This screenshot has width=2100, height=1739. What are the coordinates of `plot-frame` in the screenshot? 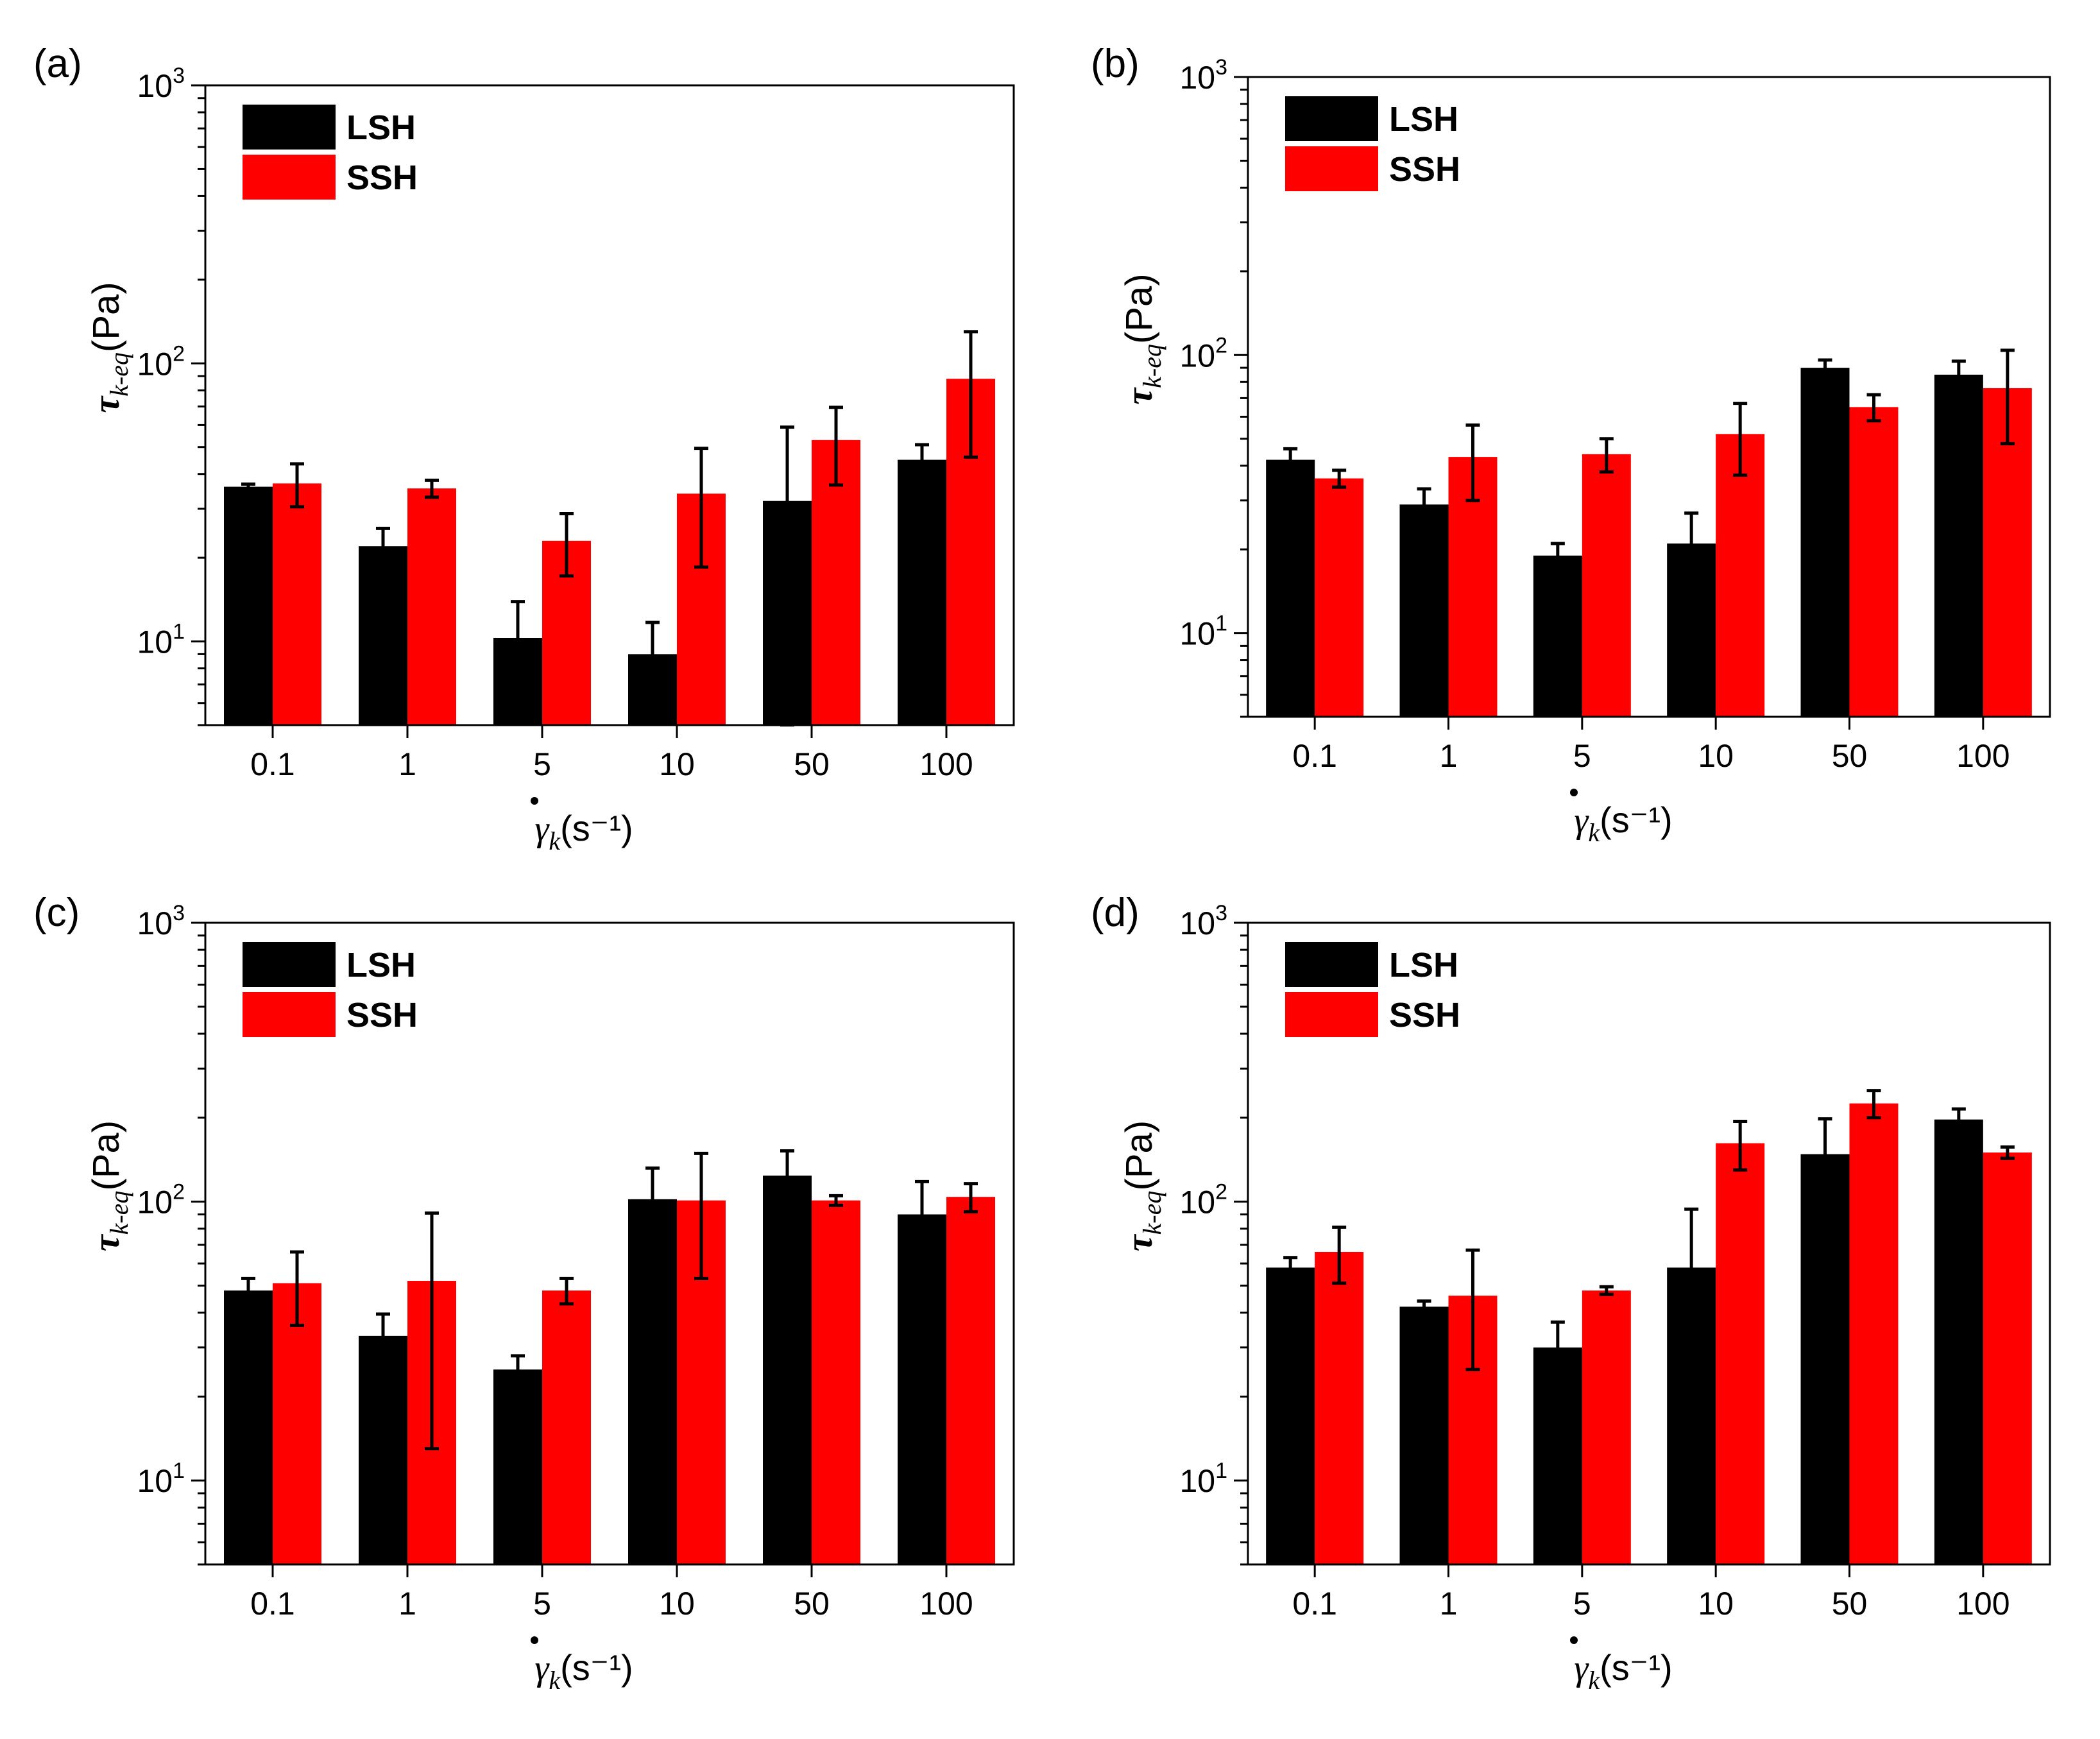 It's located at (1649, 1243).